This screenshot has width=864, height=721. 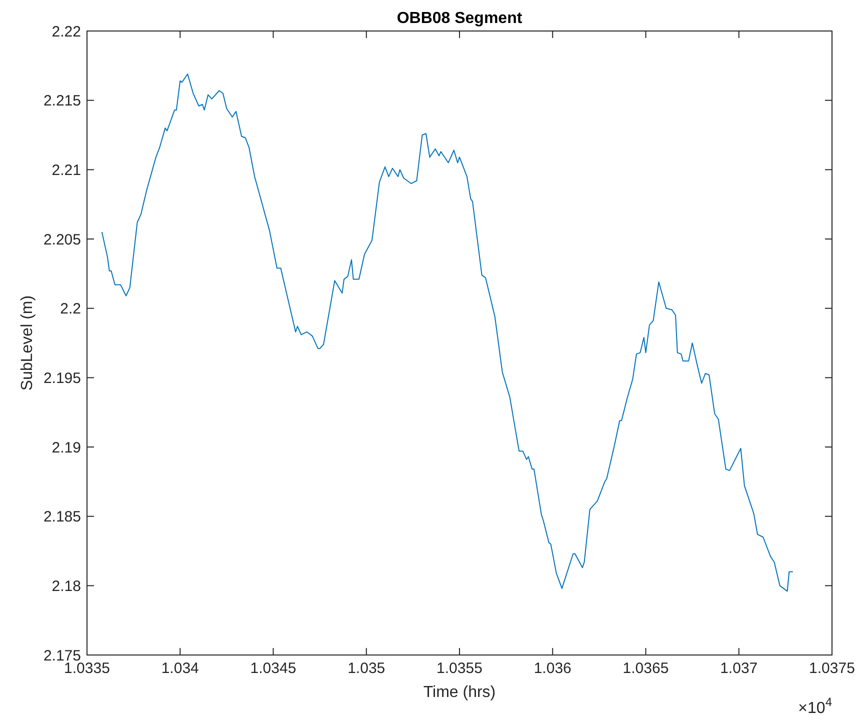 What do you see at coordinates (815, 706) in the screenshot?
I see `text: ×10$^{4}$` at bounding box center [815, 706].